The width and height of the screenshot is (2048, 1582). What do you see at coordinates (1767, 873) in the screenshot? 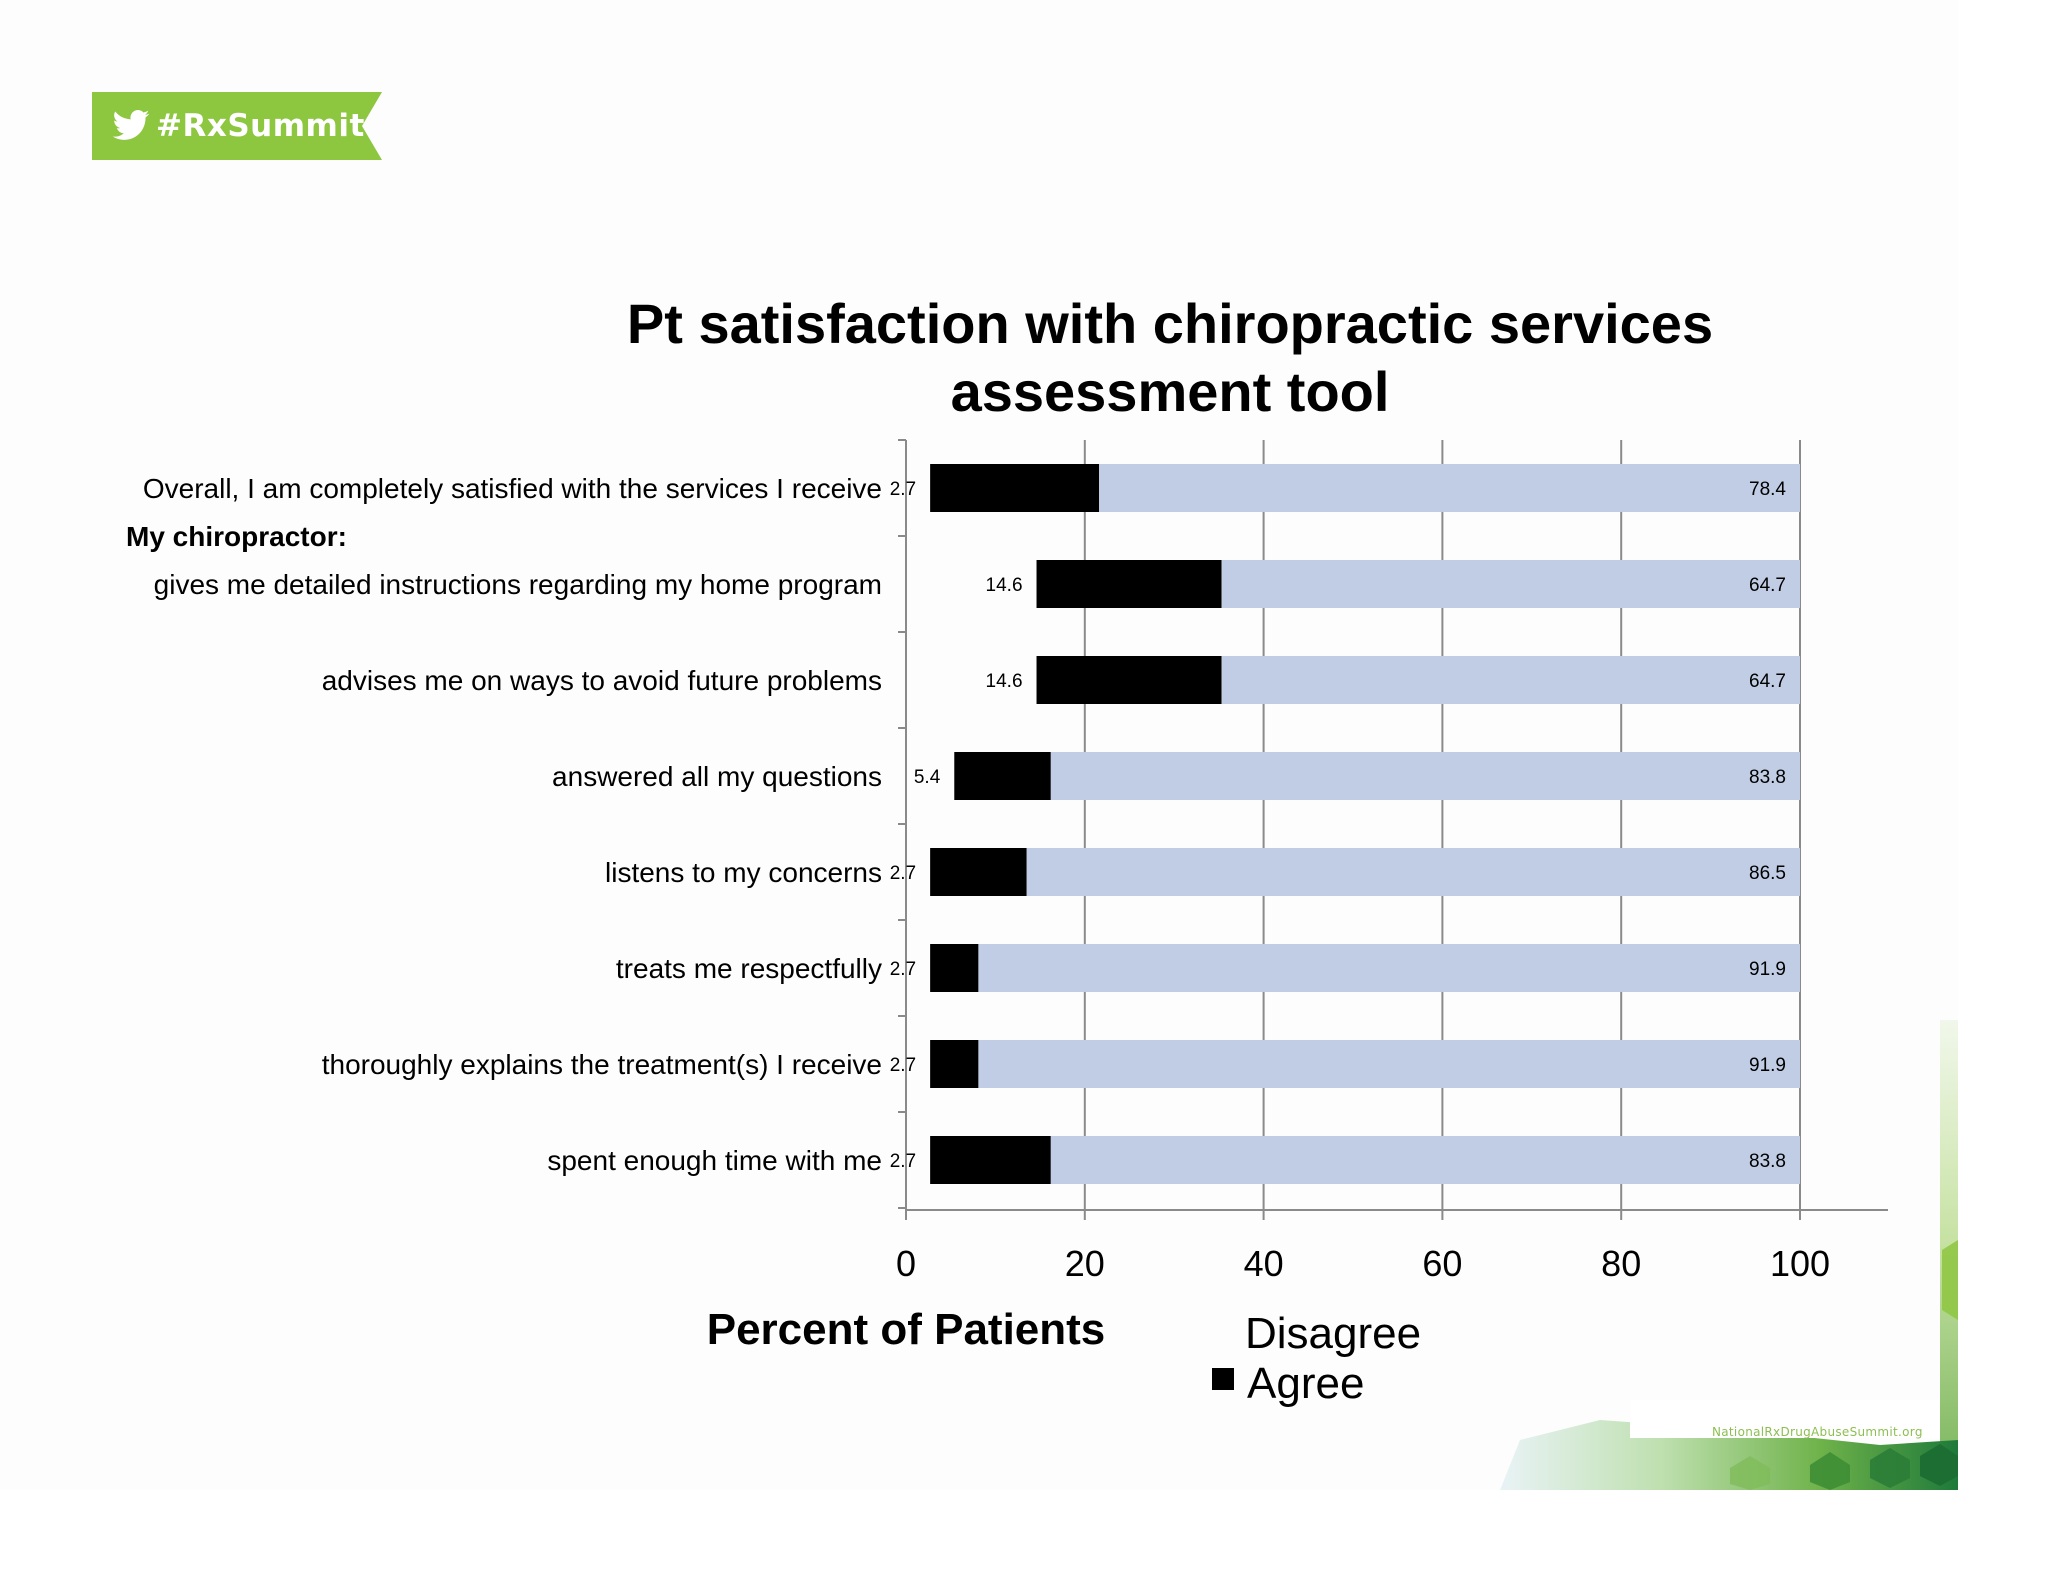
I see `disagree-value-label: 86.5` at bounding box center [1767, 873].